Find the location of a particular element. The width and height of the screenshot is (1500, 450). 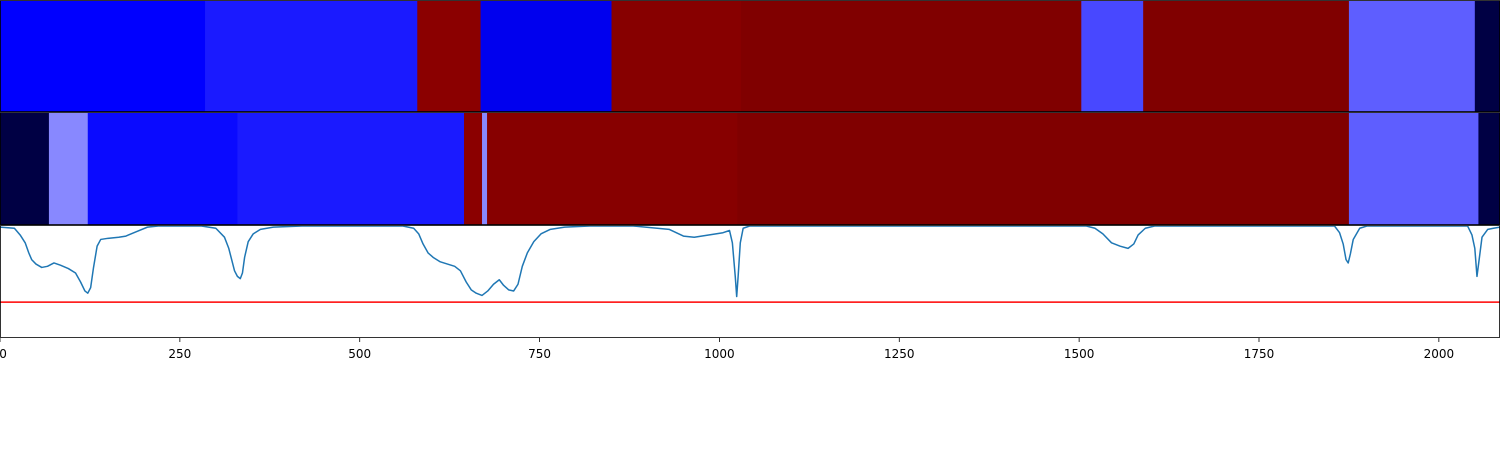

x-tick-label-2000: 2000 is located at coordinates (1439, 354).